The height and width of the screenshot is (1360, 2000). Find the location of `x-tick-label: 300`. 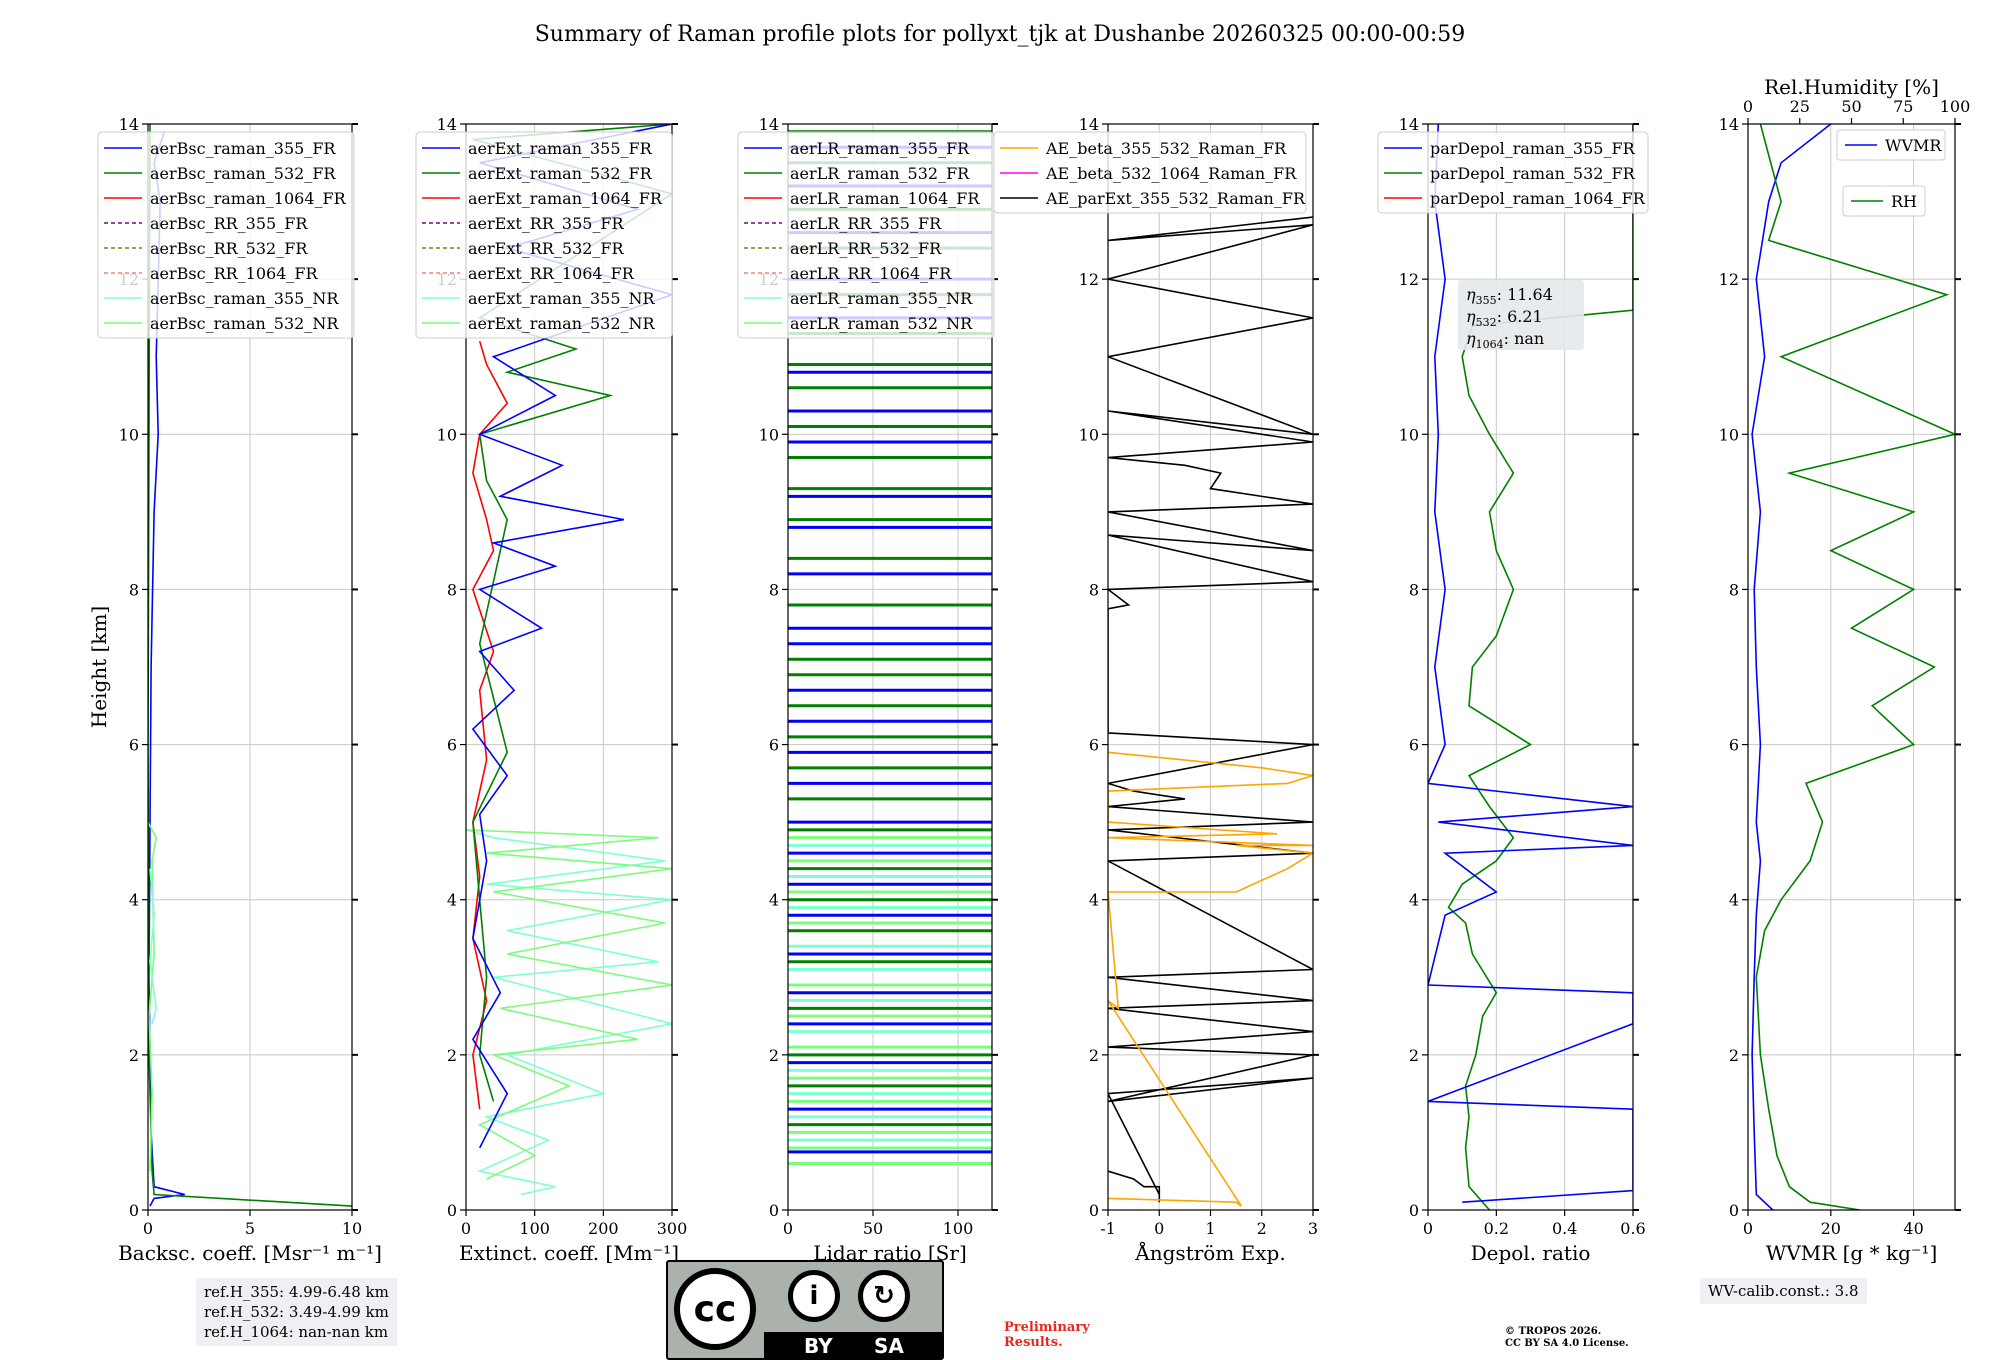

x-tick-label: 300 is located at coordinates (672, 1228).